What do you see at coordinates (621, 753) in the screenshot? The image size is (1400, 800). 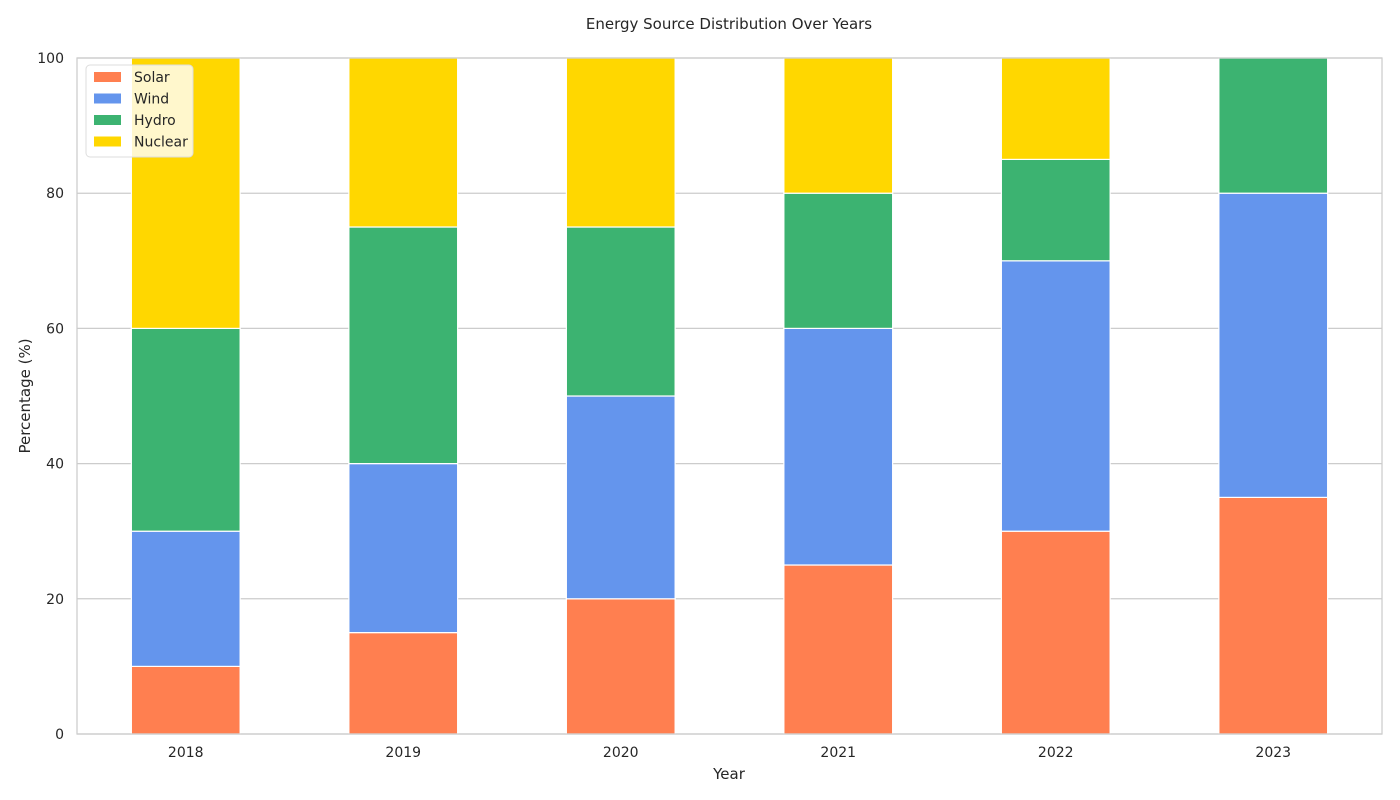 I see `x-tick-label: 2020` at bounding box center [621, 753].